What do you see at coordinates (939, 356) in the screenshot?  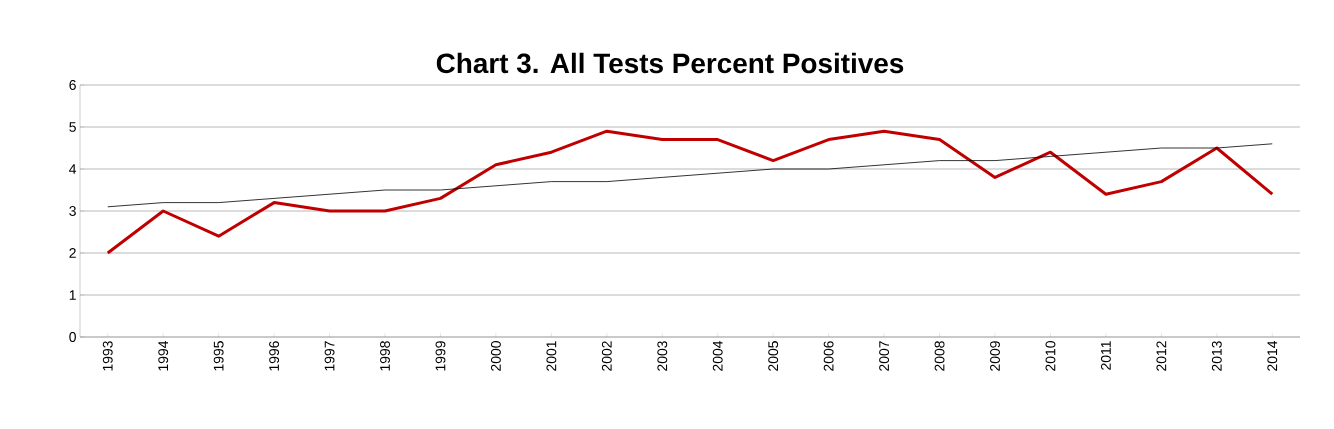 I see `x-tick-label: 2008` at bounding box center [939, 356].